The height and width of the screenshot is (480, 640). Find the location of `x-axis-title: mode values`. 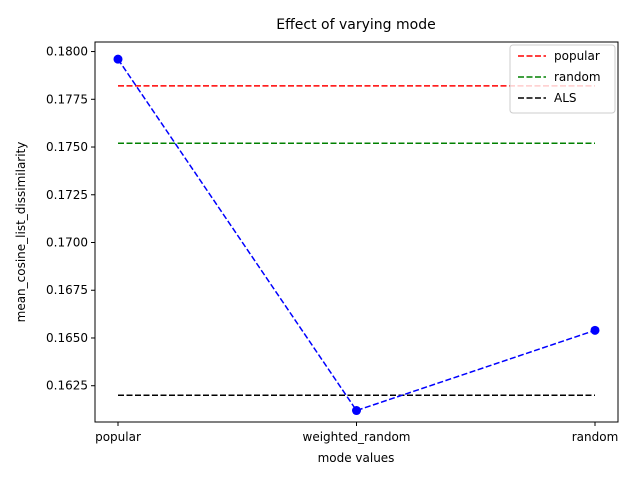

x-axis-title: mode values is located at coordinates (356, 458).